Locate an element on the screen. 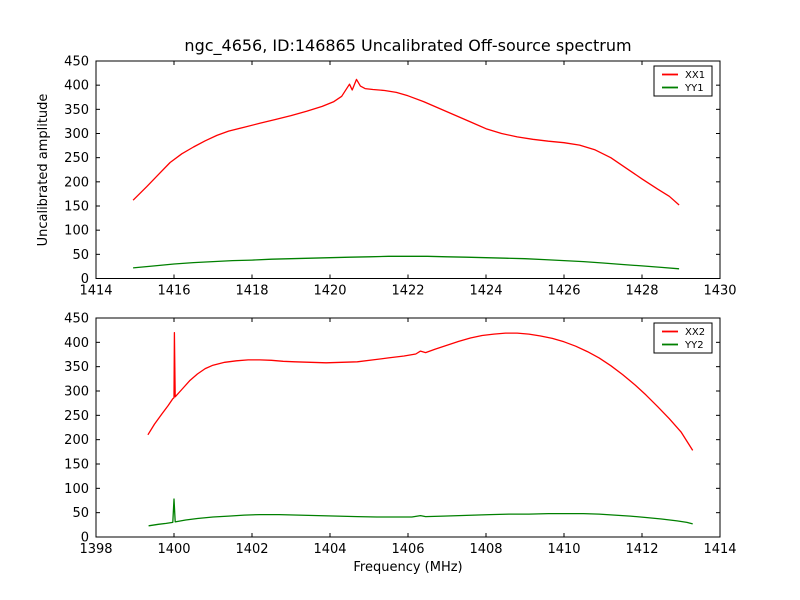 The image size is (800, 600). x-axis-label: Frequency (MHz) is located at coordinates (407, 567).